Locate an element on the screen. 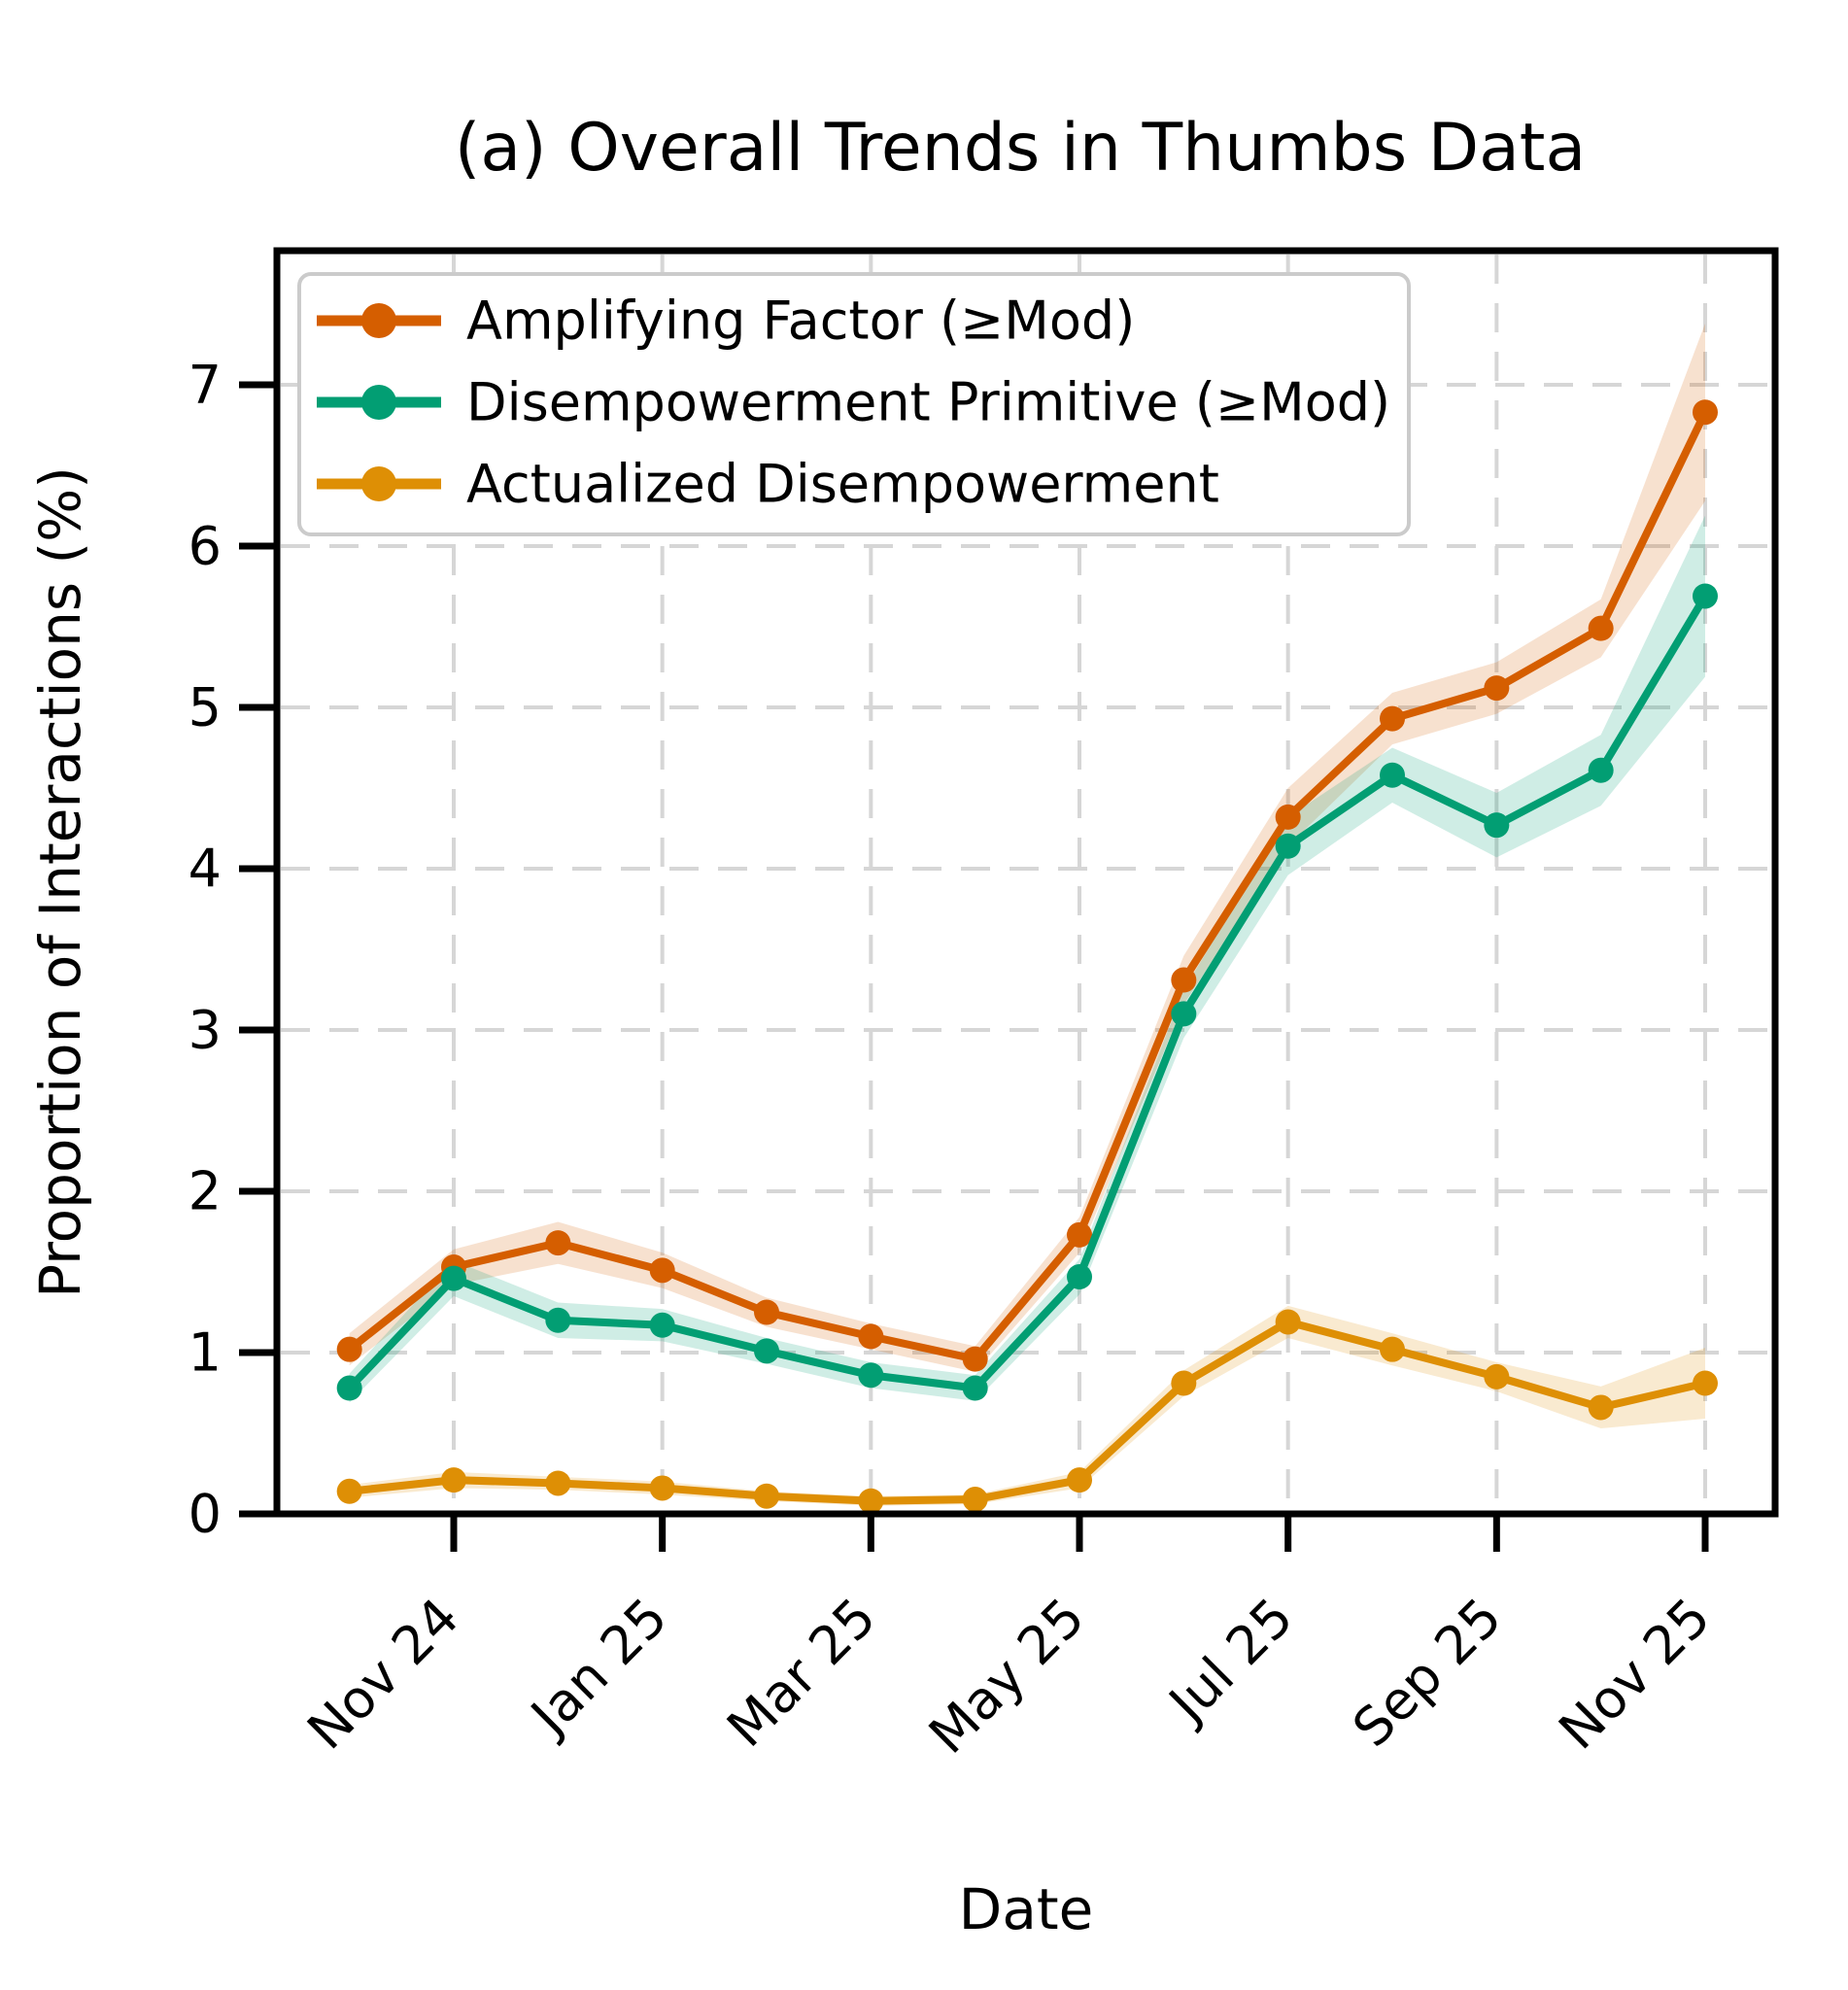 This screenshot has height=1990, width=1848. y-tick-label: 5 is located at coordinates (205, 707).